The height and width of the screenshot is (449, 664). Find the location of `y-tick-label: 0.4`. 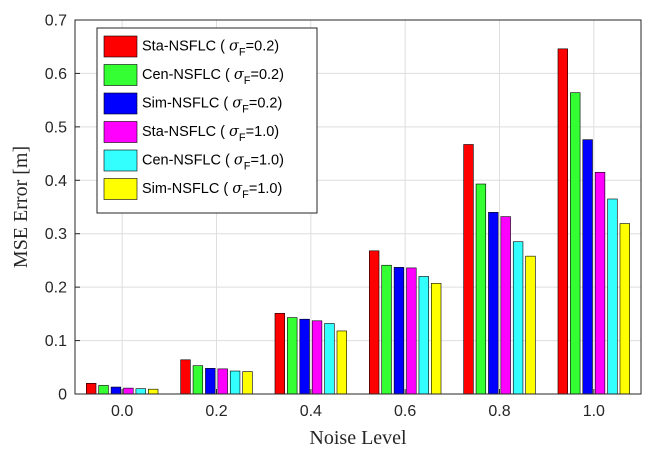

y-tick-label: 0.4 is located at coordinates (56, 181).